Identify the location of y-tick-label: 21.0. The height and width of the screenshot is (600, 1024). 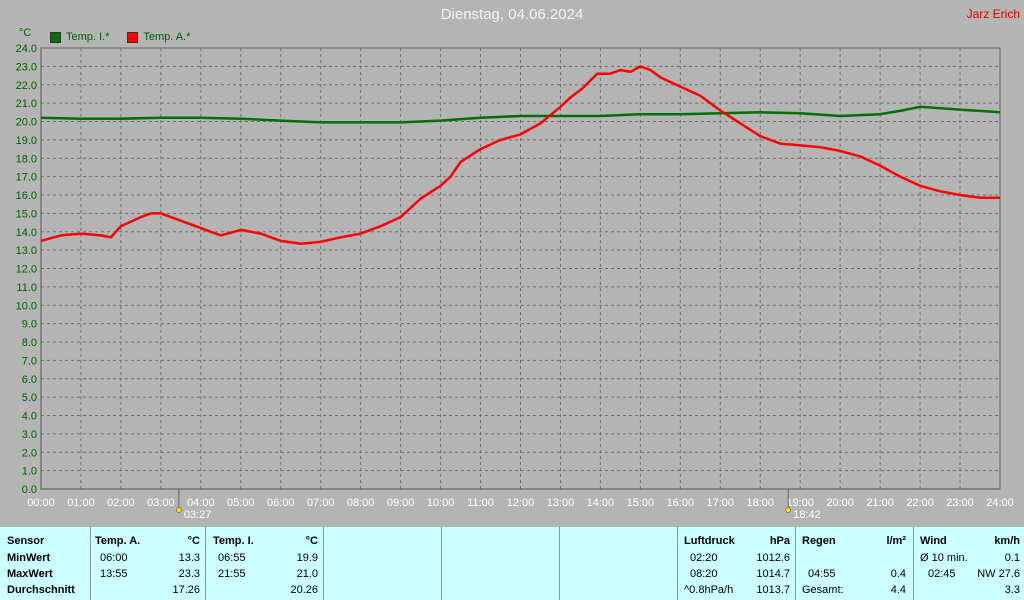
(26, 104).